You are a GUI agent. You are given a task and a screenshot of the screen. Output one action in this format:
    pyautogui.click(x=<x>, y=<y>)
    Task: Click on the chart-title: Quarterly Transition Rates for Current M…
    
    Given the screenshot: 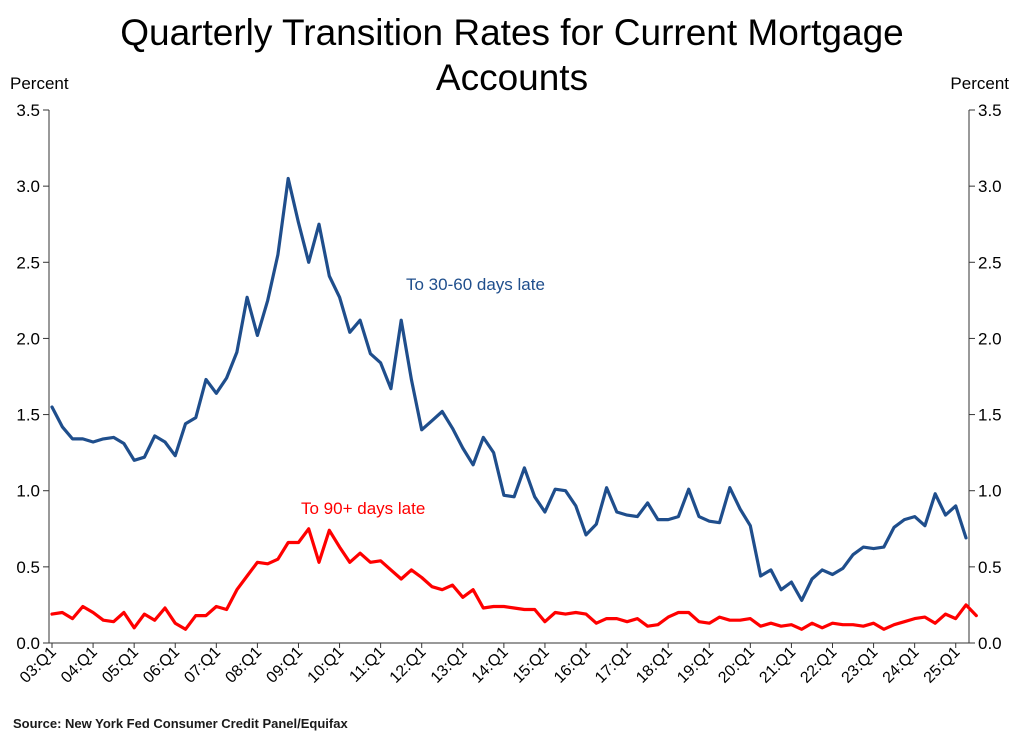 What is the action you would take?
    pyautogui.click(x=512, y=55)
    